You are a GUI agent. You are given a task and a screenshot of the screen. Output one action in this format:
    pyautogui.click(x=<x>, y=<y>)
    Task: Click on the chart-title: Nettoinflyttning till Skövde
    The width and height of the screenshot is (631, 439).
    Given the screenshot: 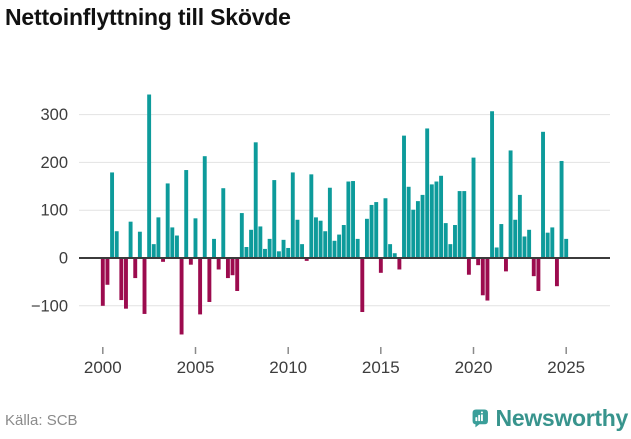 What is the action you would take?
    pyautogui.click(x=148, y=17)
    